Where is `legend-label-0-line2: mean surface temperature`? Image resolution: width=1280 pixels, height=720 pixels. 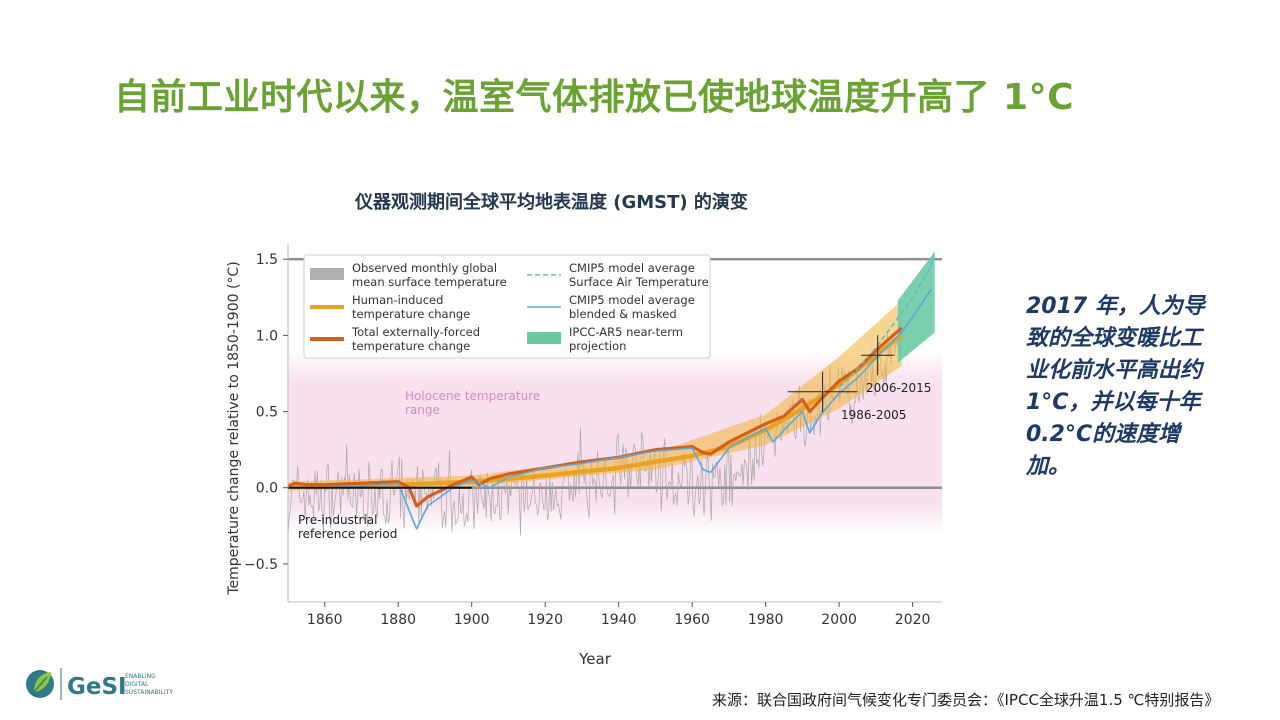
legend-label-0-line2: mean surface temperature is located at coordinates (429, 282).